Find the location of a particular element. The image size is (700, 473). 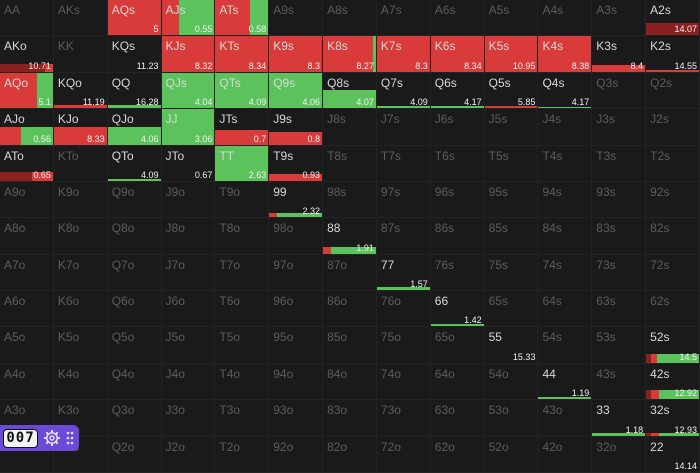

hand-cell: JTo 0.67 is located at coordinates (188, 163).